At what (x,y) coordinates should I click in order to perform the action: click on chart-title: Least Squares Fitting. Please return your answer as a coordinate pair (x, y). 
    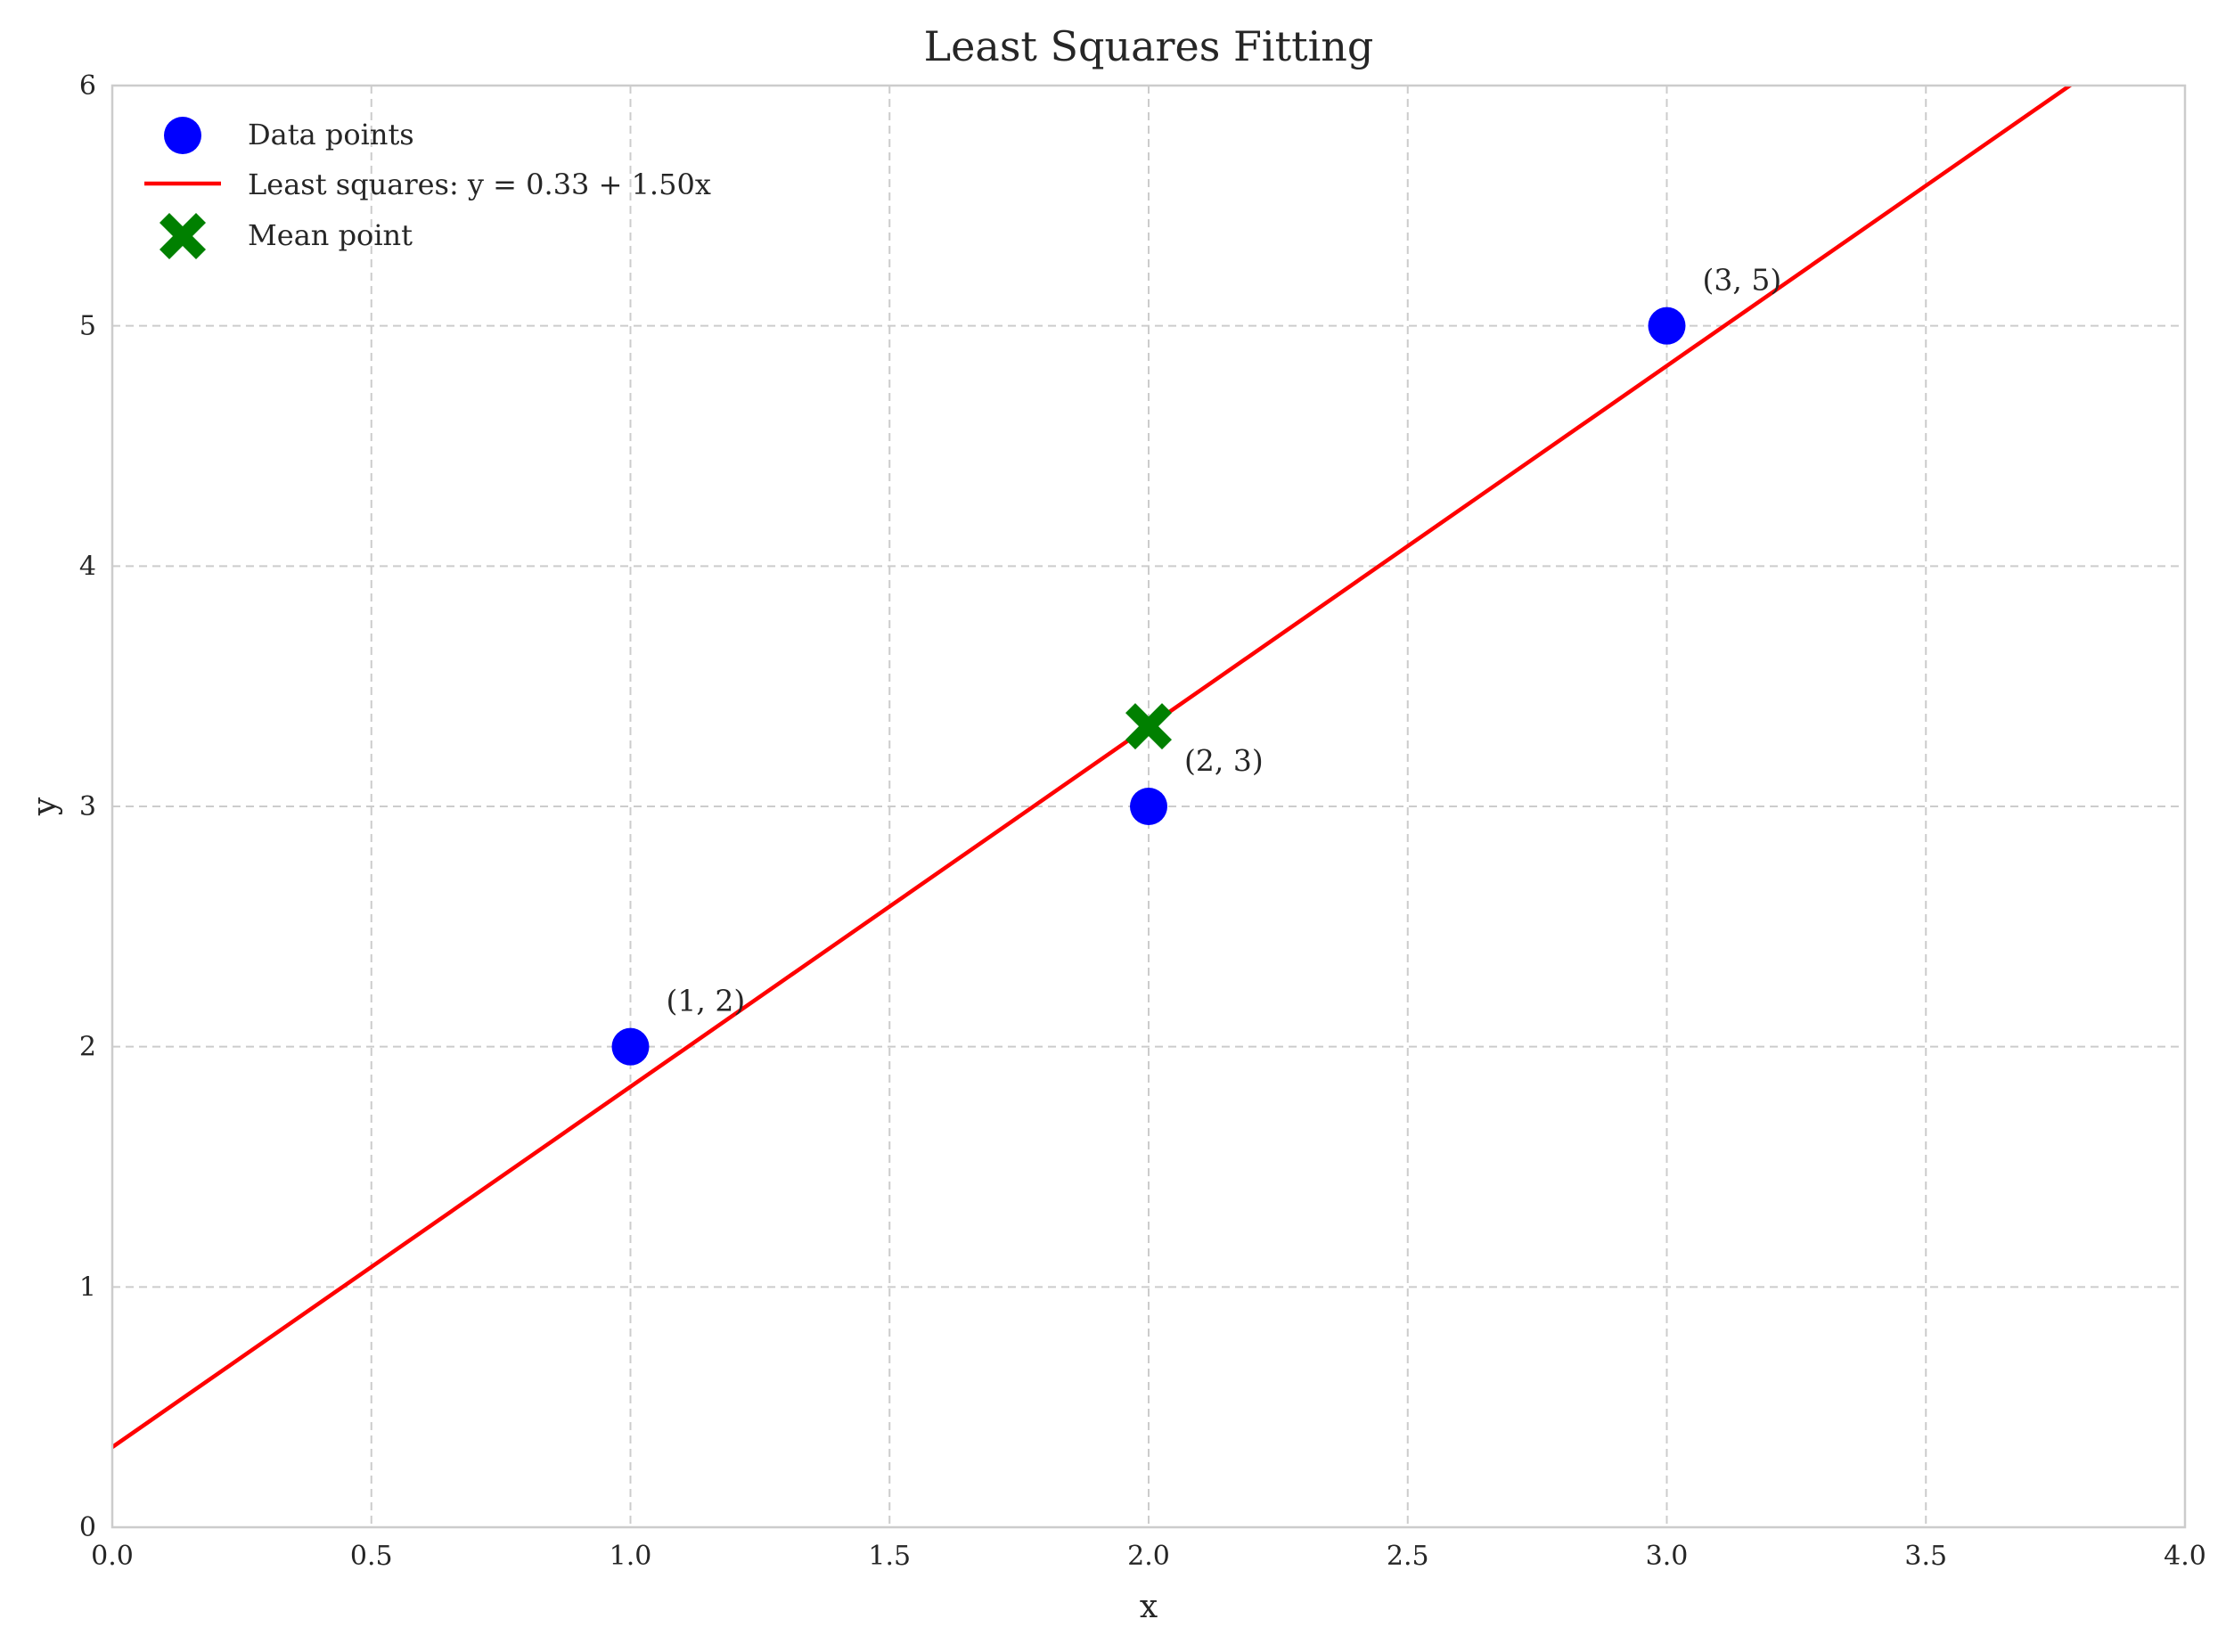
    Looking at the image, I should click on (1149, 46).